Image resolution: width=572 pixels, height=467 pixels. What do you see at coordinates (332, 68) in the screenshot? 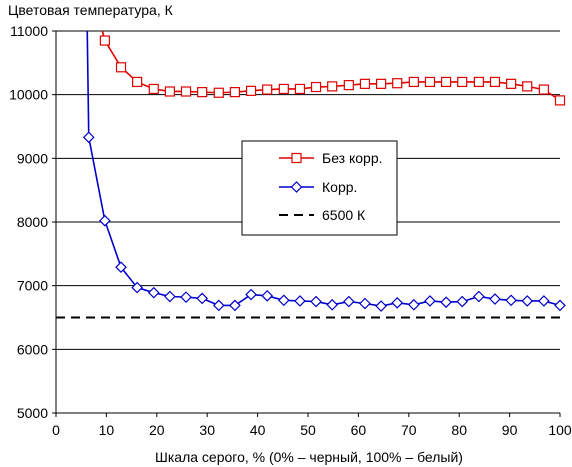
I see `series-bez-korr` at bounding box center [332, 68].